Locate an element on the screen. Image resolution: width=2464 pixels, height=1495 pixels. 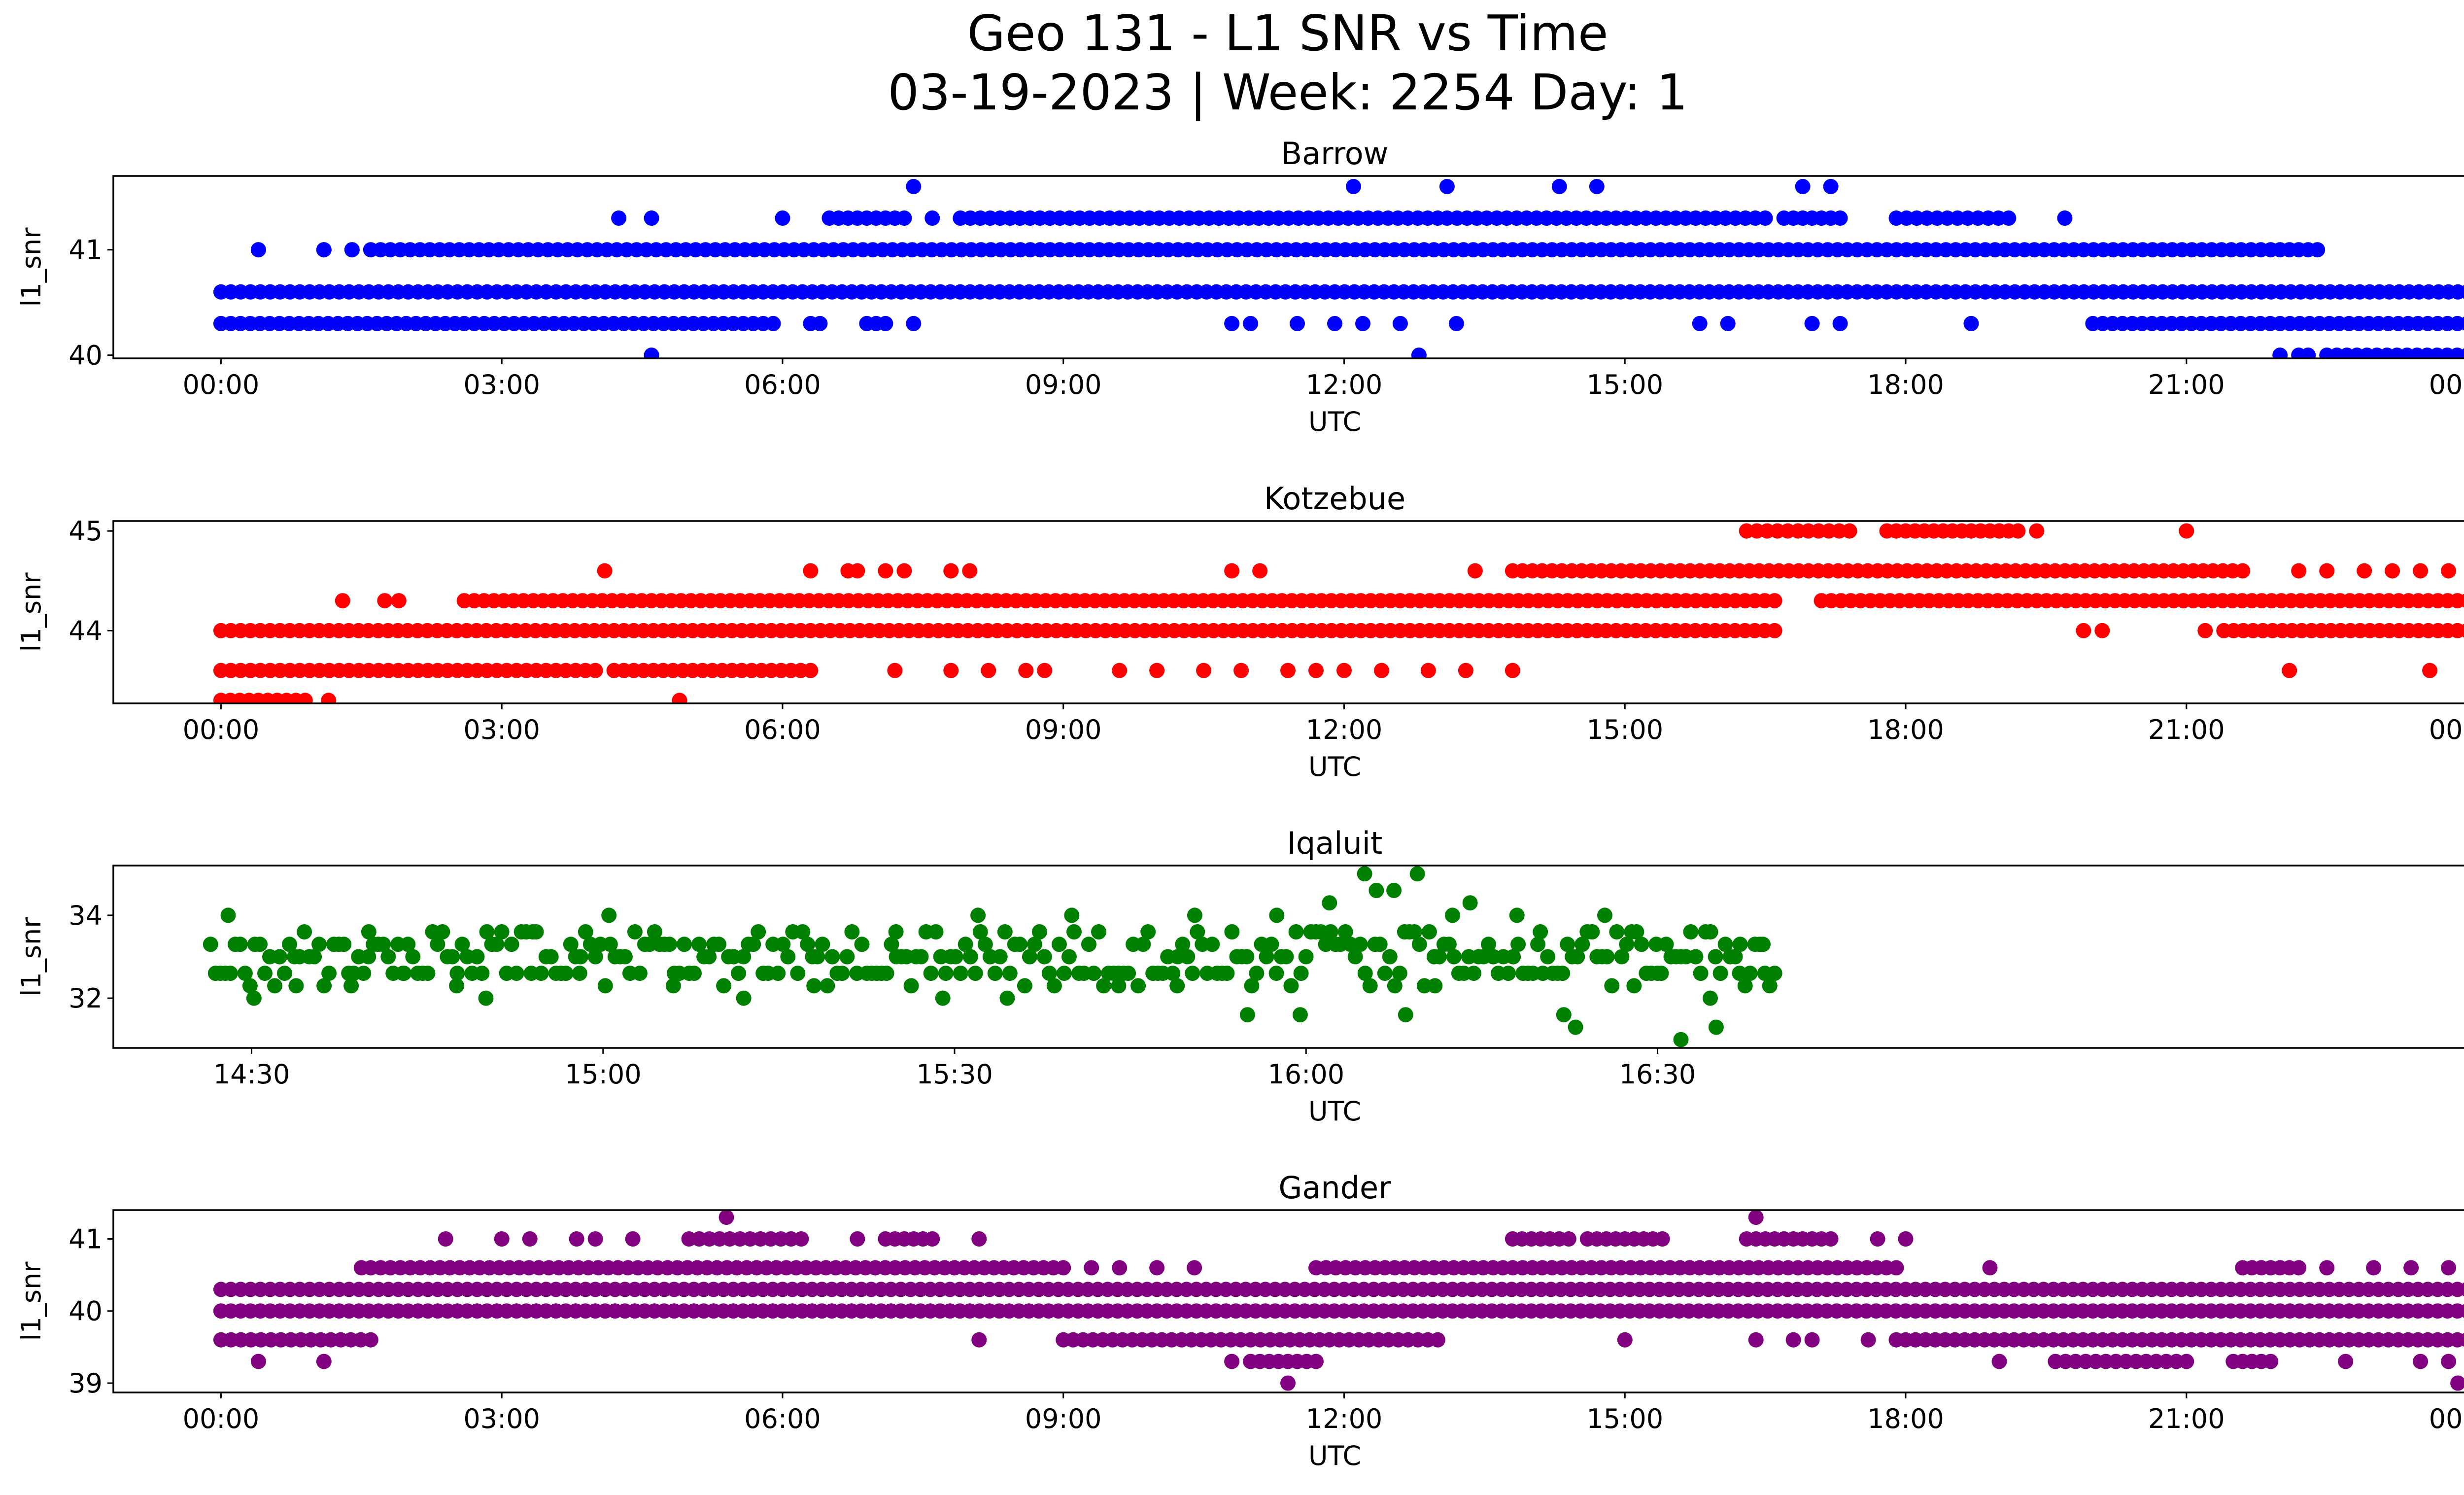
x-tick-label: 16:30 is located at coordinates (1657, 1074).